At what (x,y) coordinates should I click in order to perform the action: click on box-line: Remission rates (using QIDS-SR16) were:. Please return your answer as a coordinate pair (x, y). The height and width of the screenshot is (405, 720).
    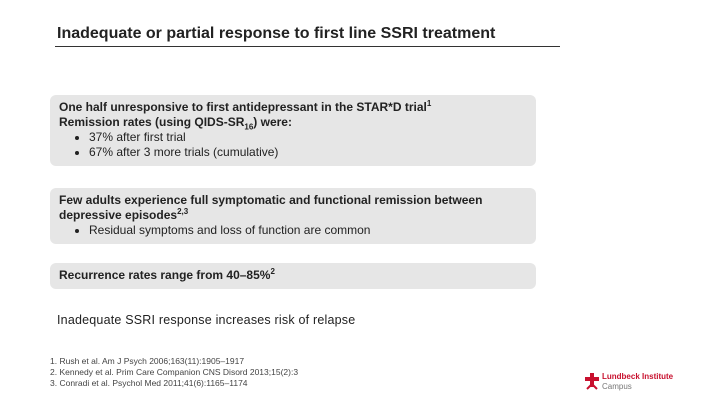
    Looking at the image, I should click on (293, 123).